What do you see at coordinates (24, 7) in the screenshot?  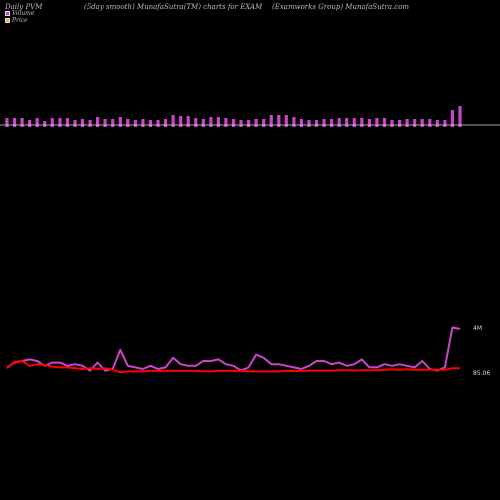 I see `header-left: Daily PVM` at bounding box center [24, 7].